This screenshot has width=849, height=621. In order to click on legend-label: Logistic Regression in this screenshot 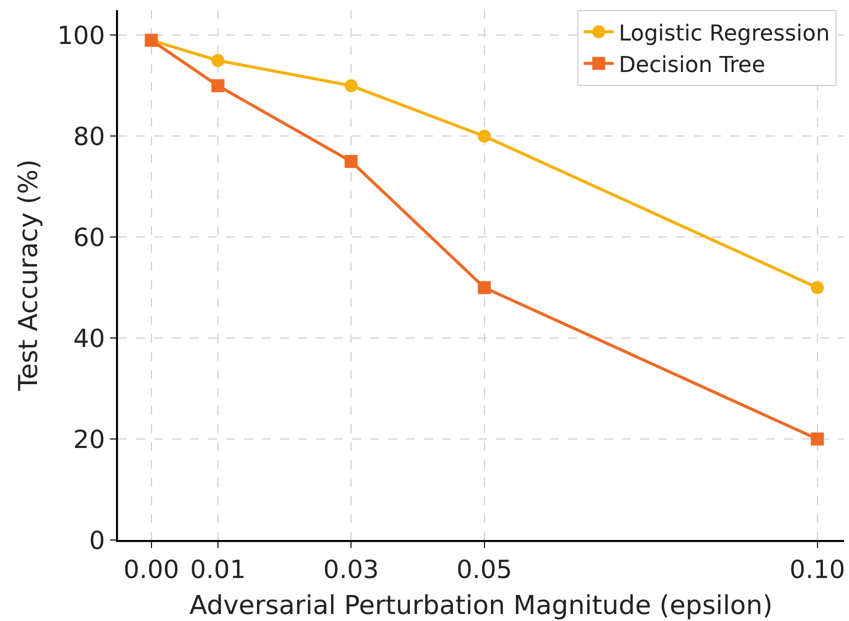, I will do `click(724, 33)`.